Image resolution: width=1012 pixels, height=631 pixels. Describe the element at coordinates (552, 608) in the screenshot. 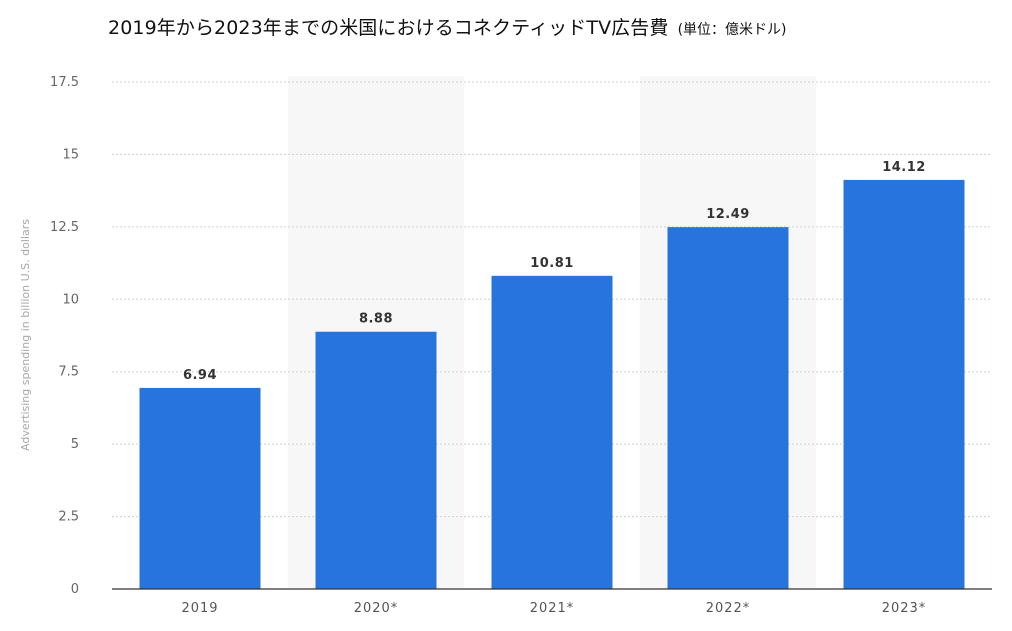

I see `x-tick-label-2021: 2021*` at that location.